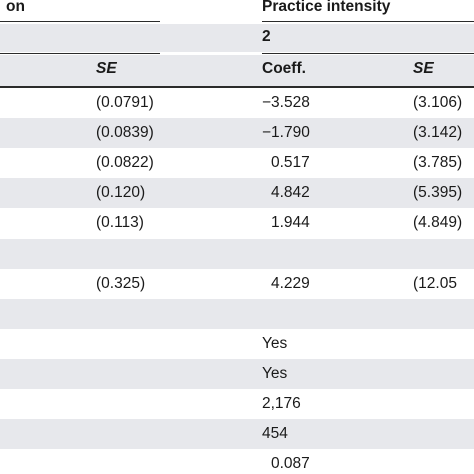  What do you see at coordinates (290, 193) in the screenshot?
I see `coeff-cell: 4.842` at bounding box center [290, 193].